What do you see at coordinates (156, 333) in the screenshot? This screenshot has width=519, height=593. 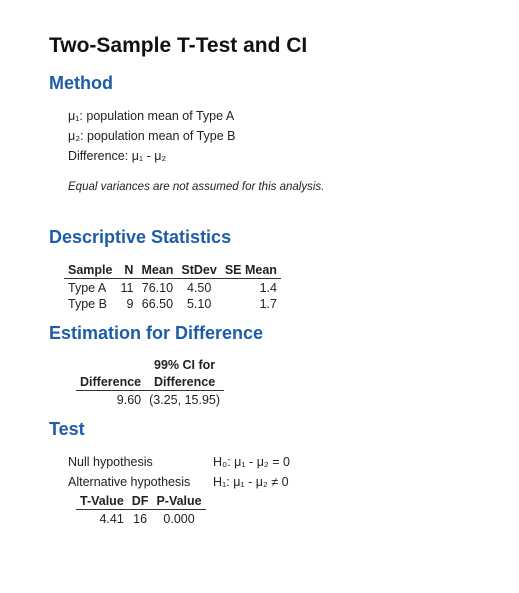 I see `estimation-heading: Estimation for Difference` at bounding box center [156, 333].